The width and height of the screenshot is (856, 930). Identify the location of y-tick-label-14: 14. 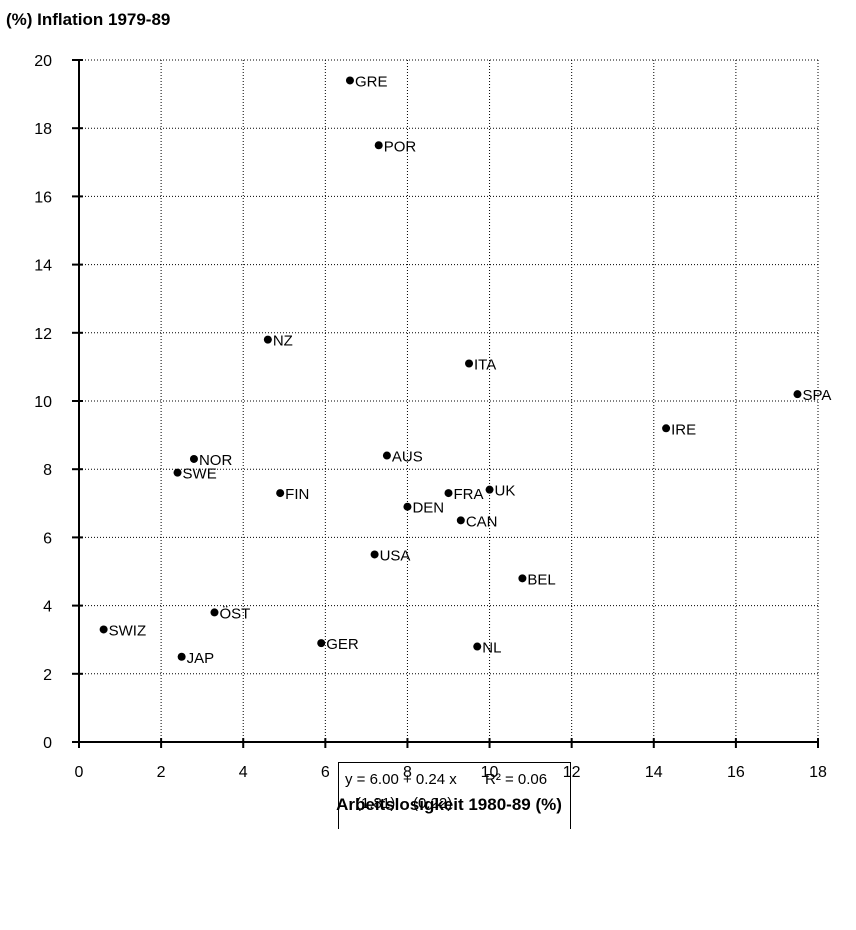
(43, 266).